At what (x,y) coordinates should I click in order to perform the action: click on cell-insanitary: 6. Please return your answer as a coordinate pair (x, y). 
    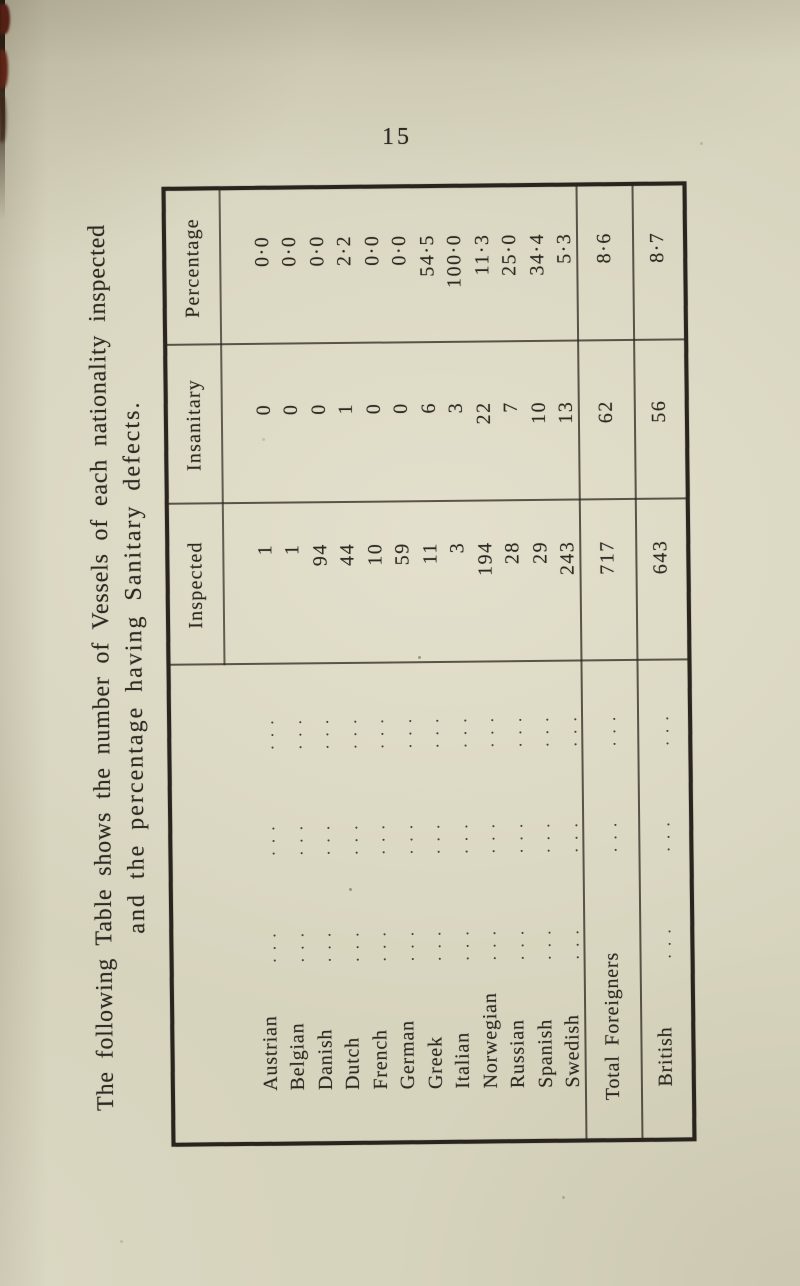
    Looking at the image, I should click on (428, 407).